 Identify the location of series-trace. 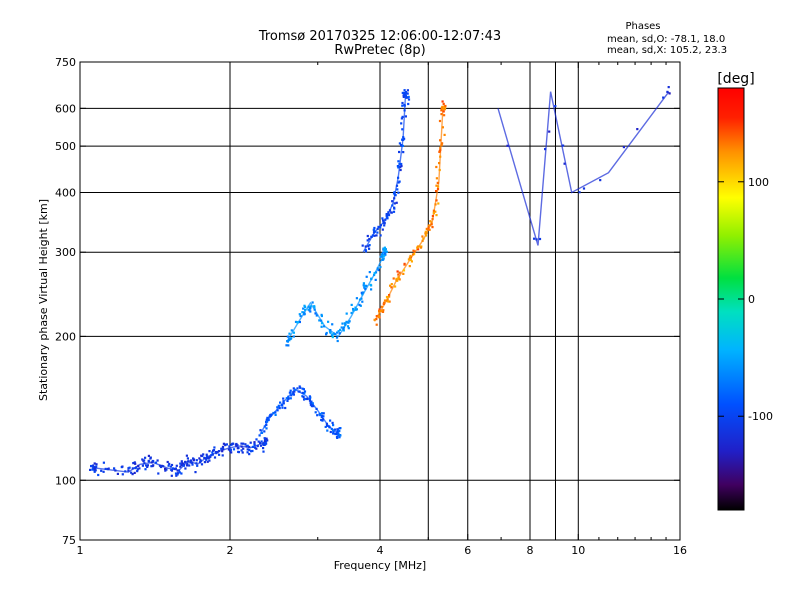
(384, 173).